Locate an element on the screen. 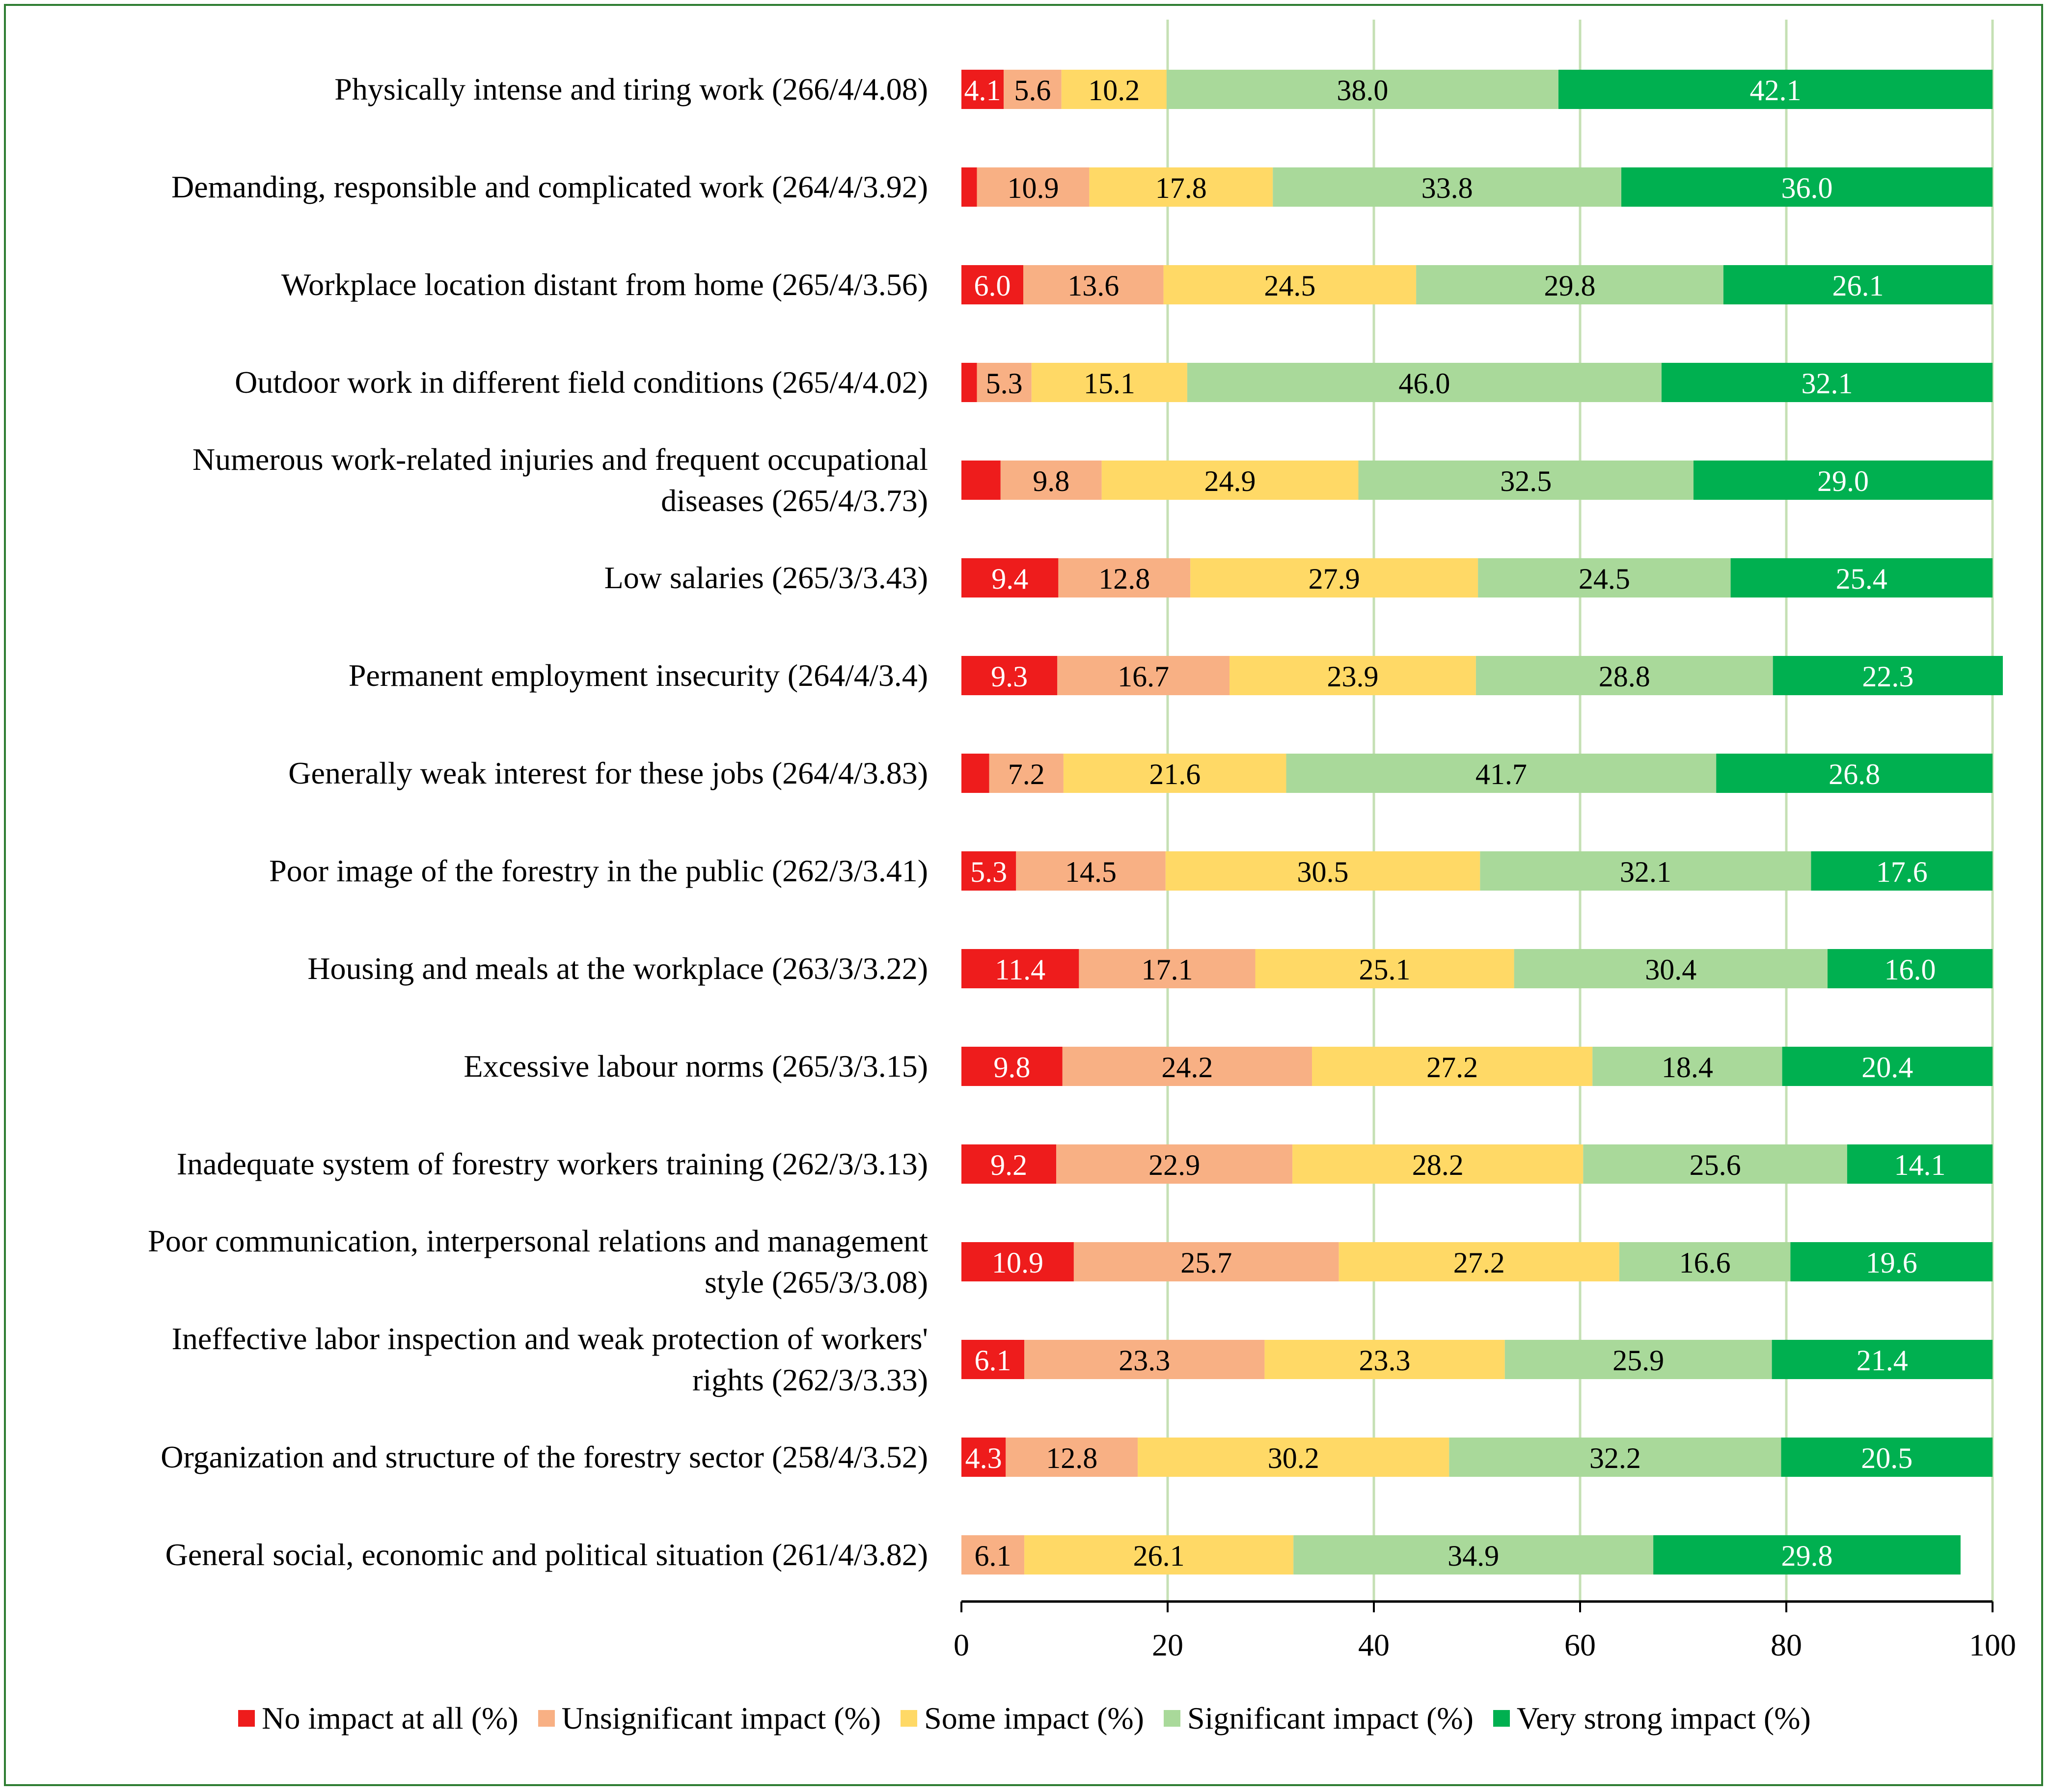  data-label: 23.3 is located at coordinates (1385, 1360).